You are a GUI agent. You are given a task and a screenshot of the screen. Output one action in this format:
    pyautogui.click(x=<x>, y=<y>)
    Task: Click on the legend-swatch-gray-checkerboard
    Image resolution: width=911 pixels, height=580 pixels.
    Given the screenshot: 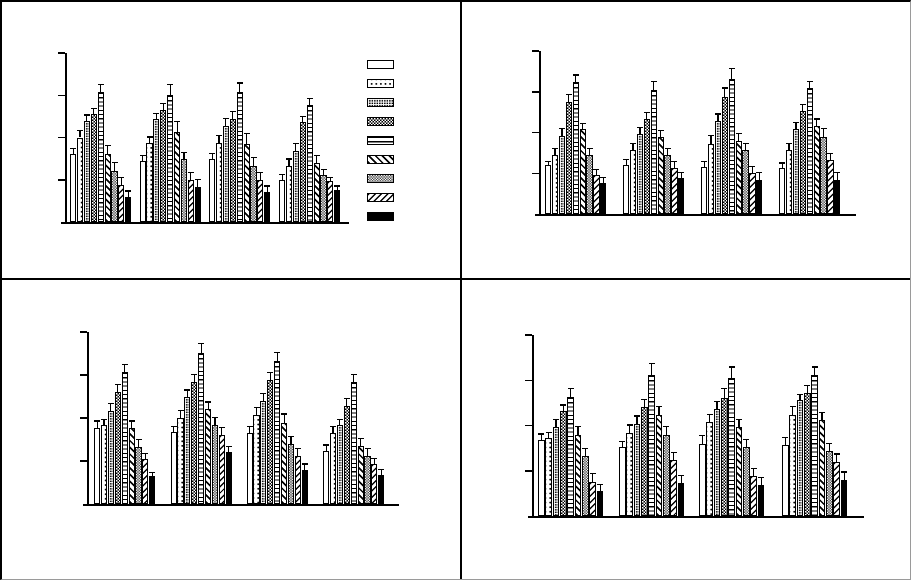 What is the action you would take?
    pyautogui.click(x=380, y=178)
    